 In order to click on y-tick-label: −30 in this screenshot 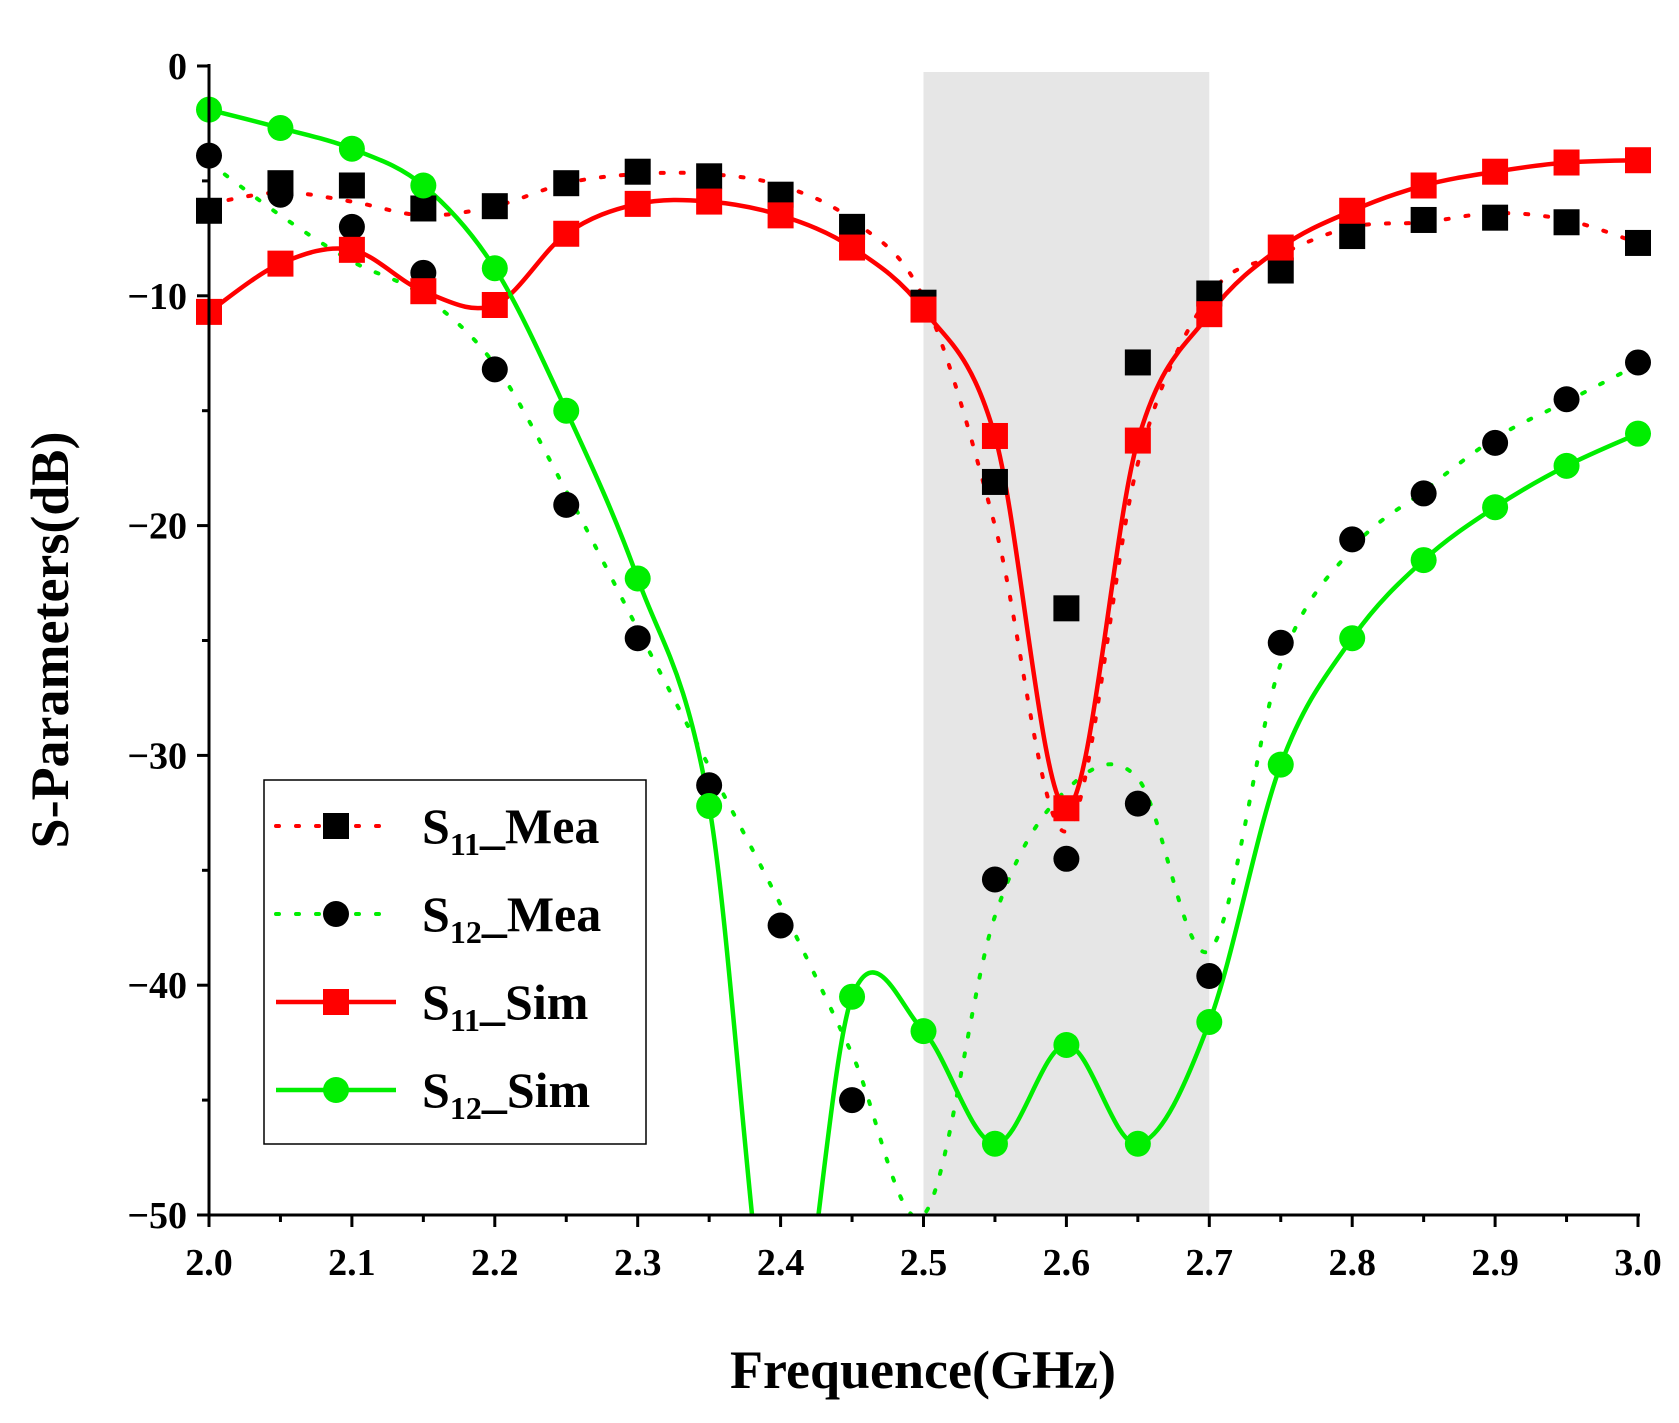, I will do `click(157, 756)`.